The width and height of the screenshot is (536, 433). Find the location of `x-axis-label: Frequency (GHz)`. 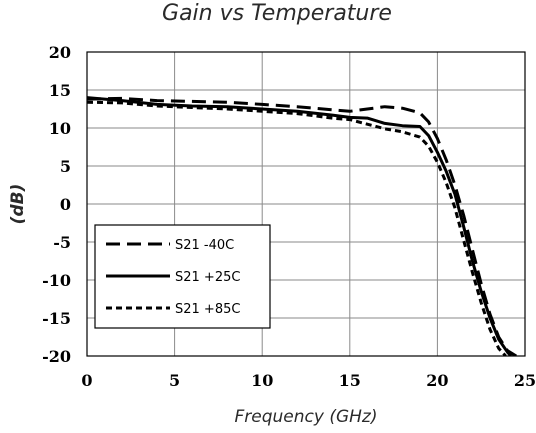

x-axis-label: Frequency (GHz) is located at coordinates (306, 417).